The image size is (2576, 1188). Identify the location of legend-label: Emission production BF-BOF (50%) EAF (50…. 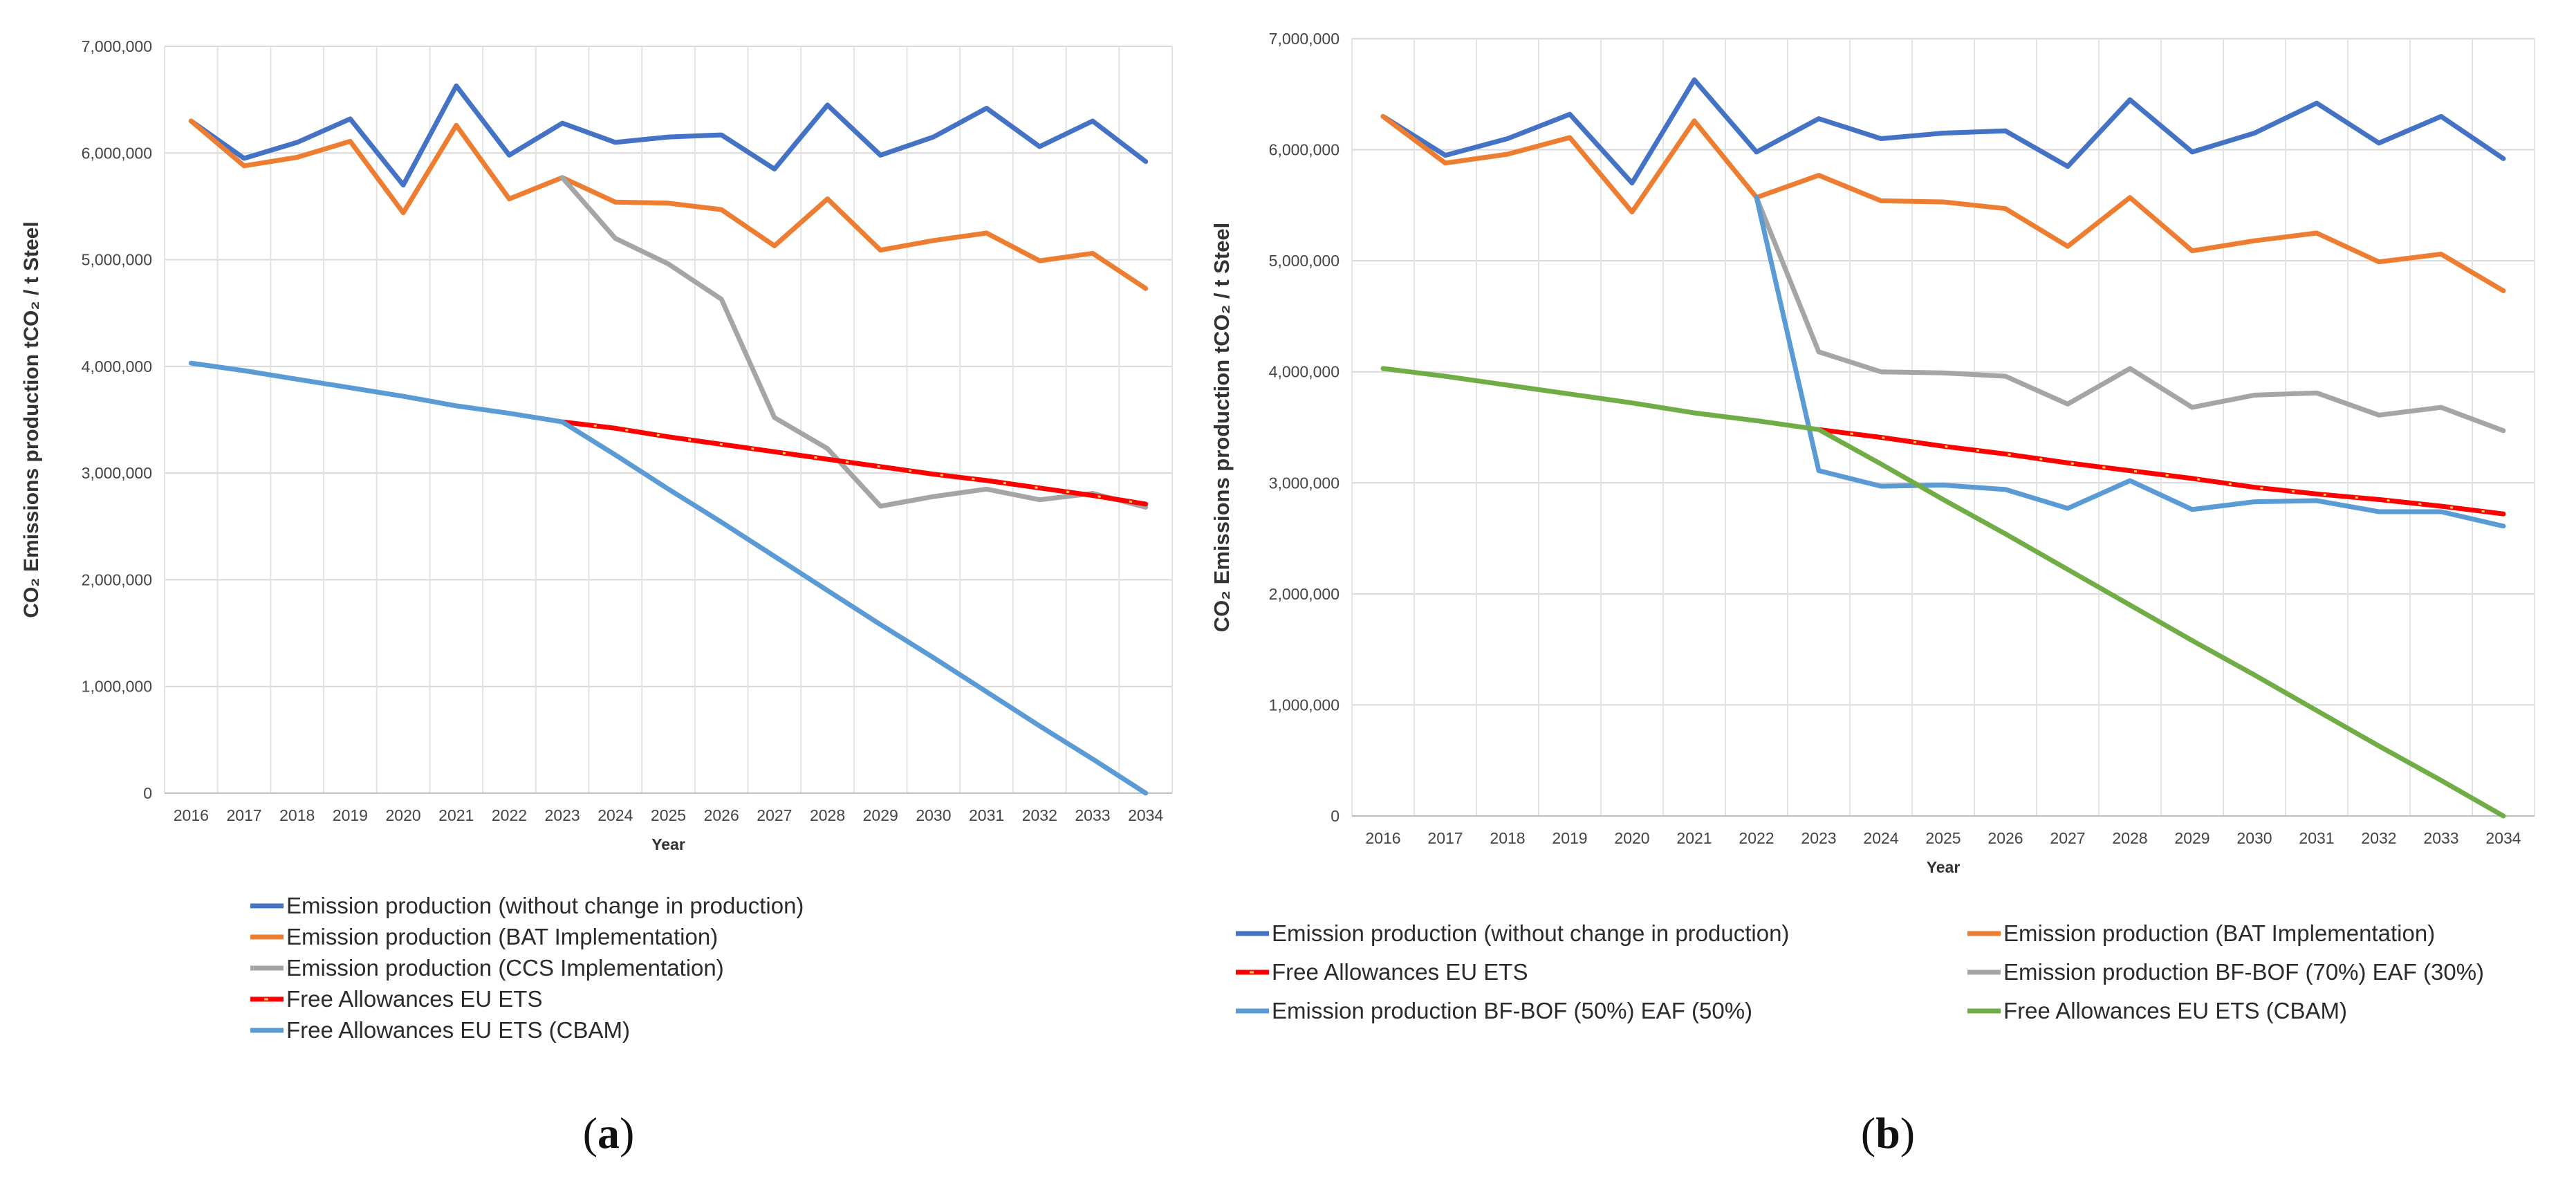
(1512, 1010).